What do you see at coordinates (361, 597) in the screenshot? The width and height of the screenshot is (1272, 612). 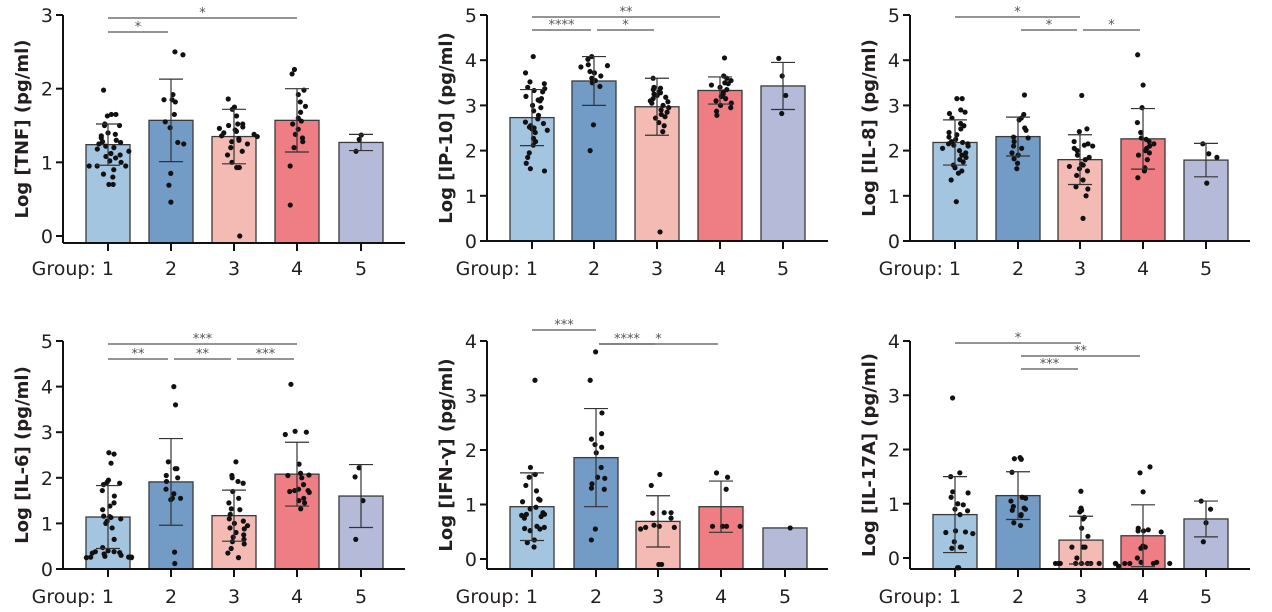 I see `x-tick-label: 5` at bounding box center [361, 597].